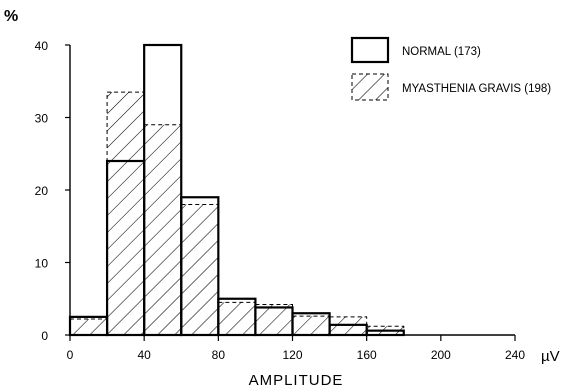 This screenshot has width=570, height=389. What do you see at coordinates (52, 191) in the screenshot?
I see `y-axis-ticks: 0 10 20 30 40` at bounding box center [52, 191].